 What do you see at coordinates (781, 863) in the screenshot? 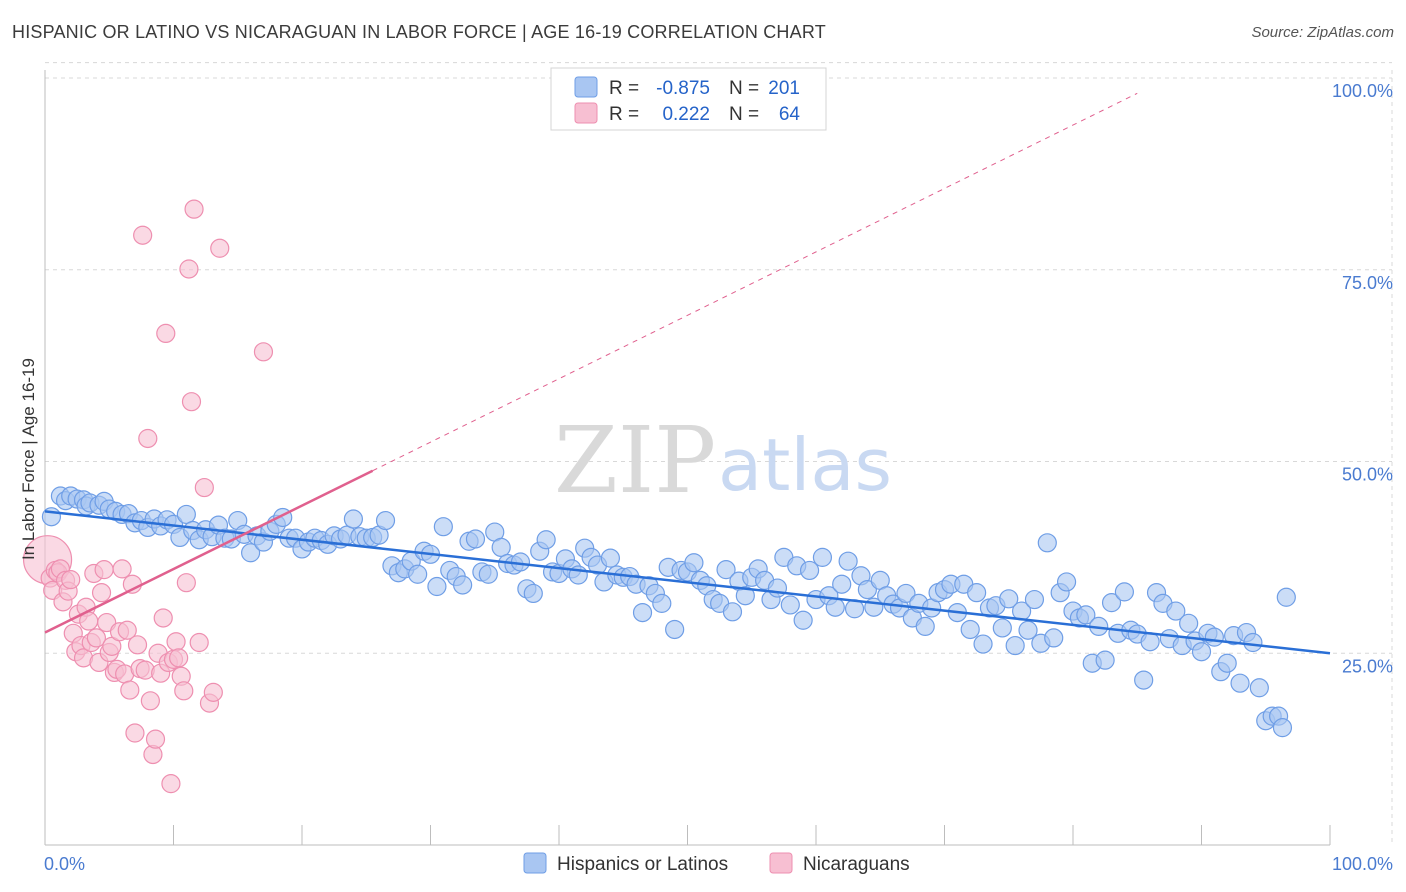
I see `bottom-legend-swatch-nicaraguans` at bounding box center [781, 863].